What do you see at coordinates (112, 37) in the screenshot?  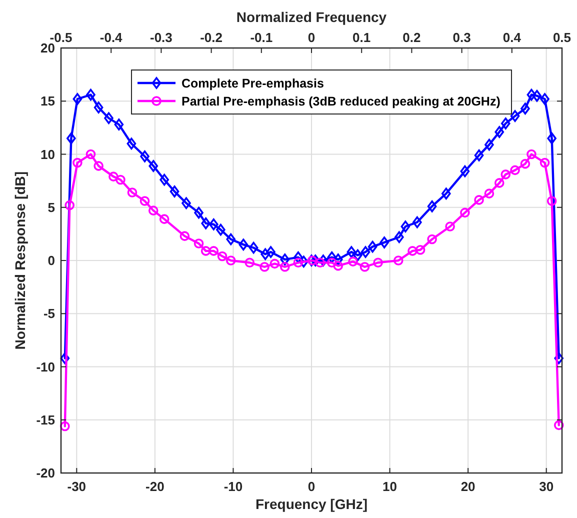 I see `x2-tick-label: -0.4` at bounding box center [112, 37].